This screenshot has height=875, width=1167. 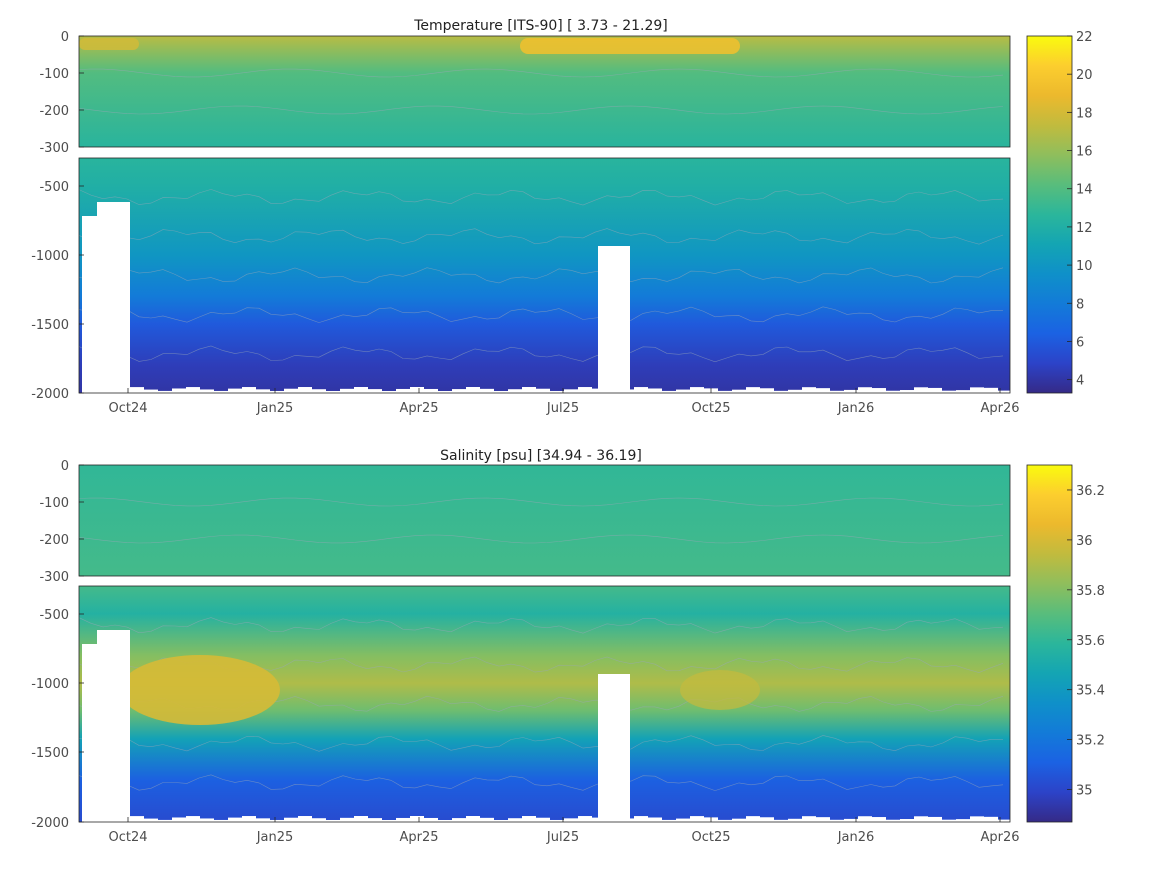 I want to click on y-tick-label: -1000, so click(x=50, y=256).